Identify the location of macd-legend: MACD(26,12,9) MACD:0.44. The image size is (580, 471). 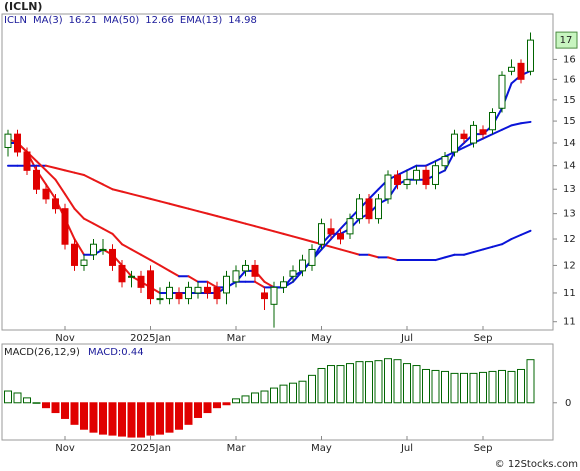
(74, 352).